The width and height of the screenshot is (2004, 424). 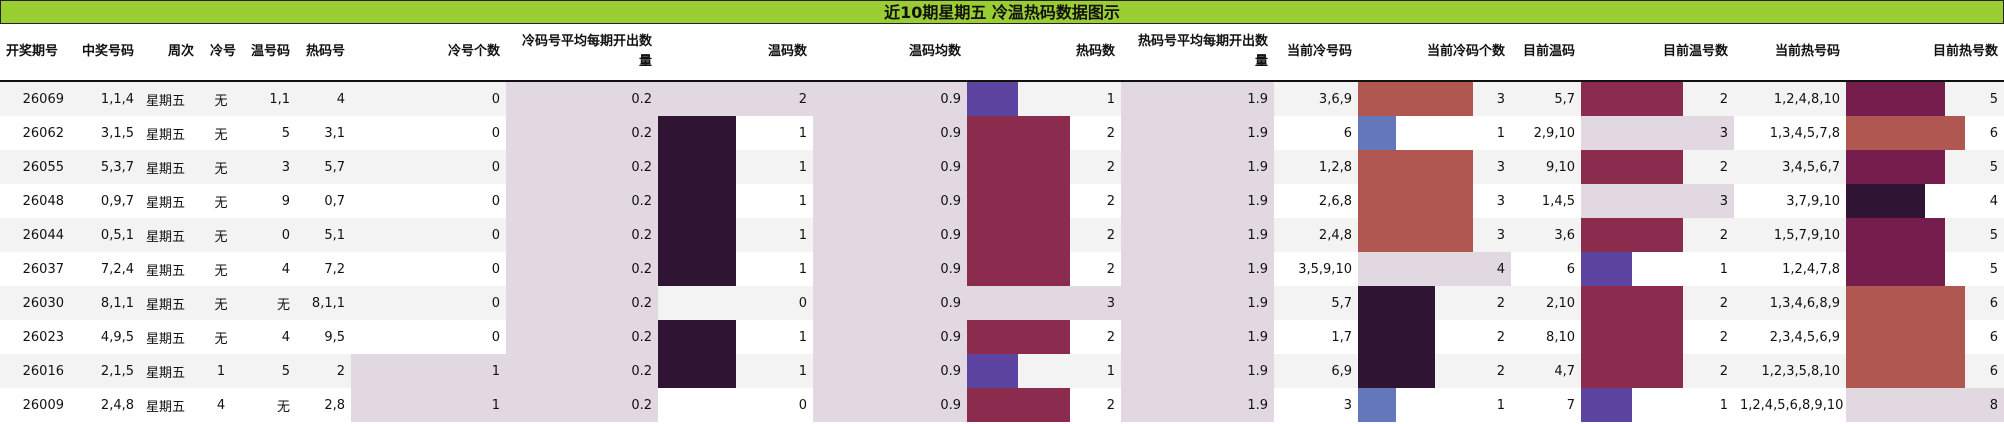 I want to click on cell-cur-warm: 8,10, so click(x=1546, y=337).